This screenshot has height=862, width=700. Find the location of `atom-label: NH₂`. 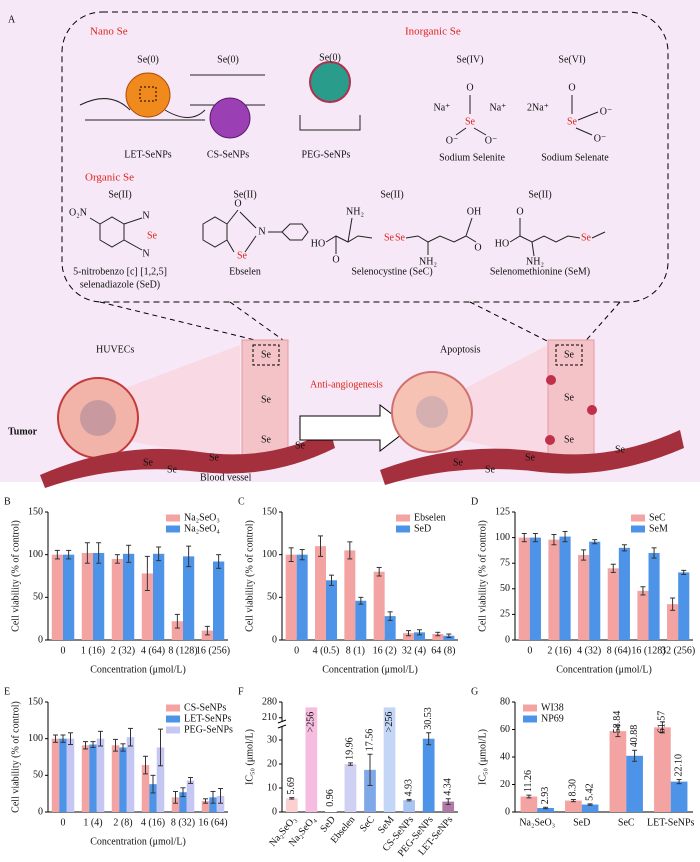

atom-label: NH₂ is located at coordinates (428, 261).